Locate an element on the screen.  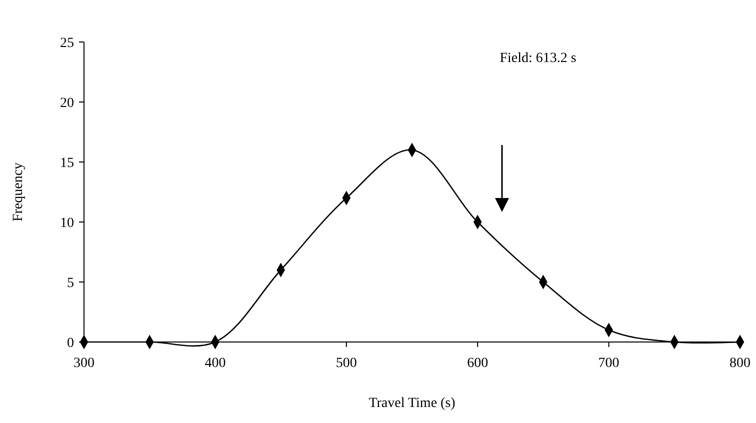
annotation: Field: 613.2 s is located at coordinates (538, 58).